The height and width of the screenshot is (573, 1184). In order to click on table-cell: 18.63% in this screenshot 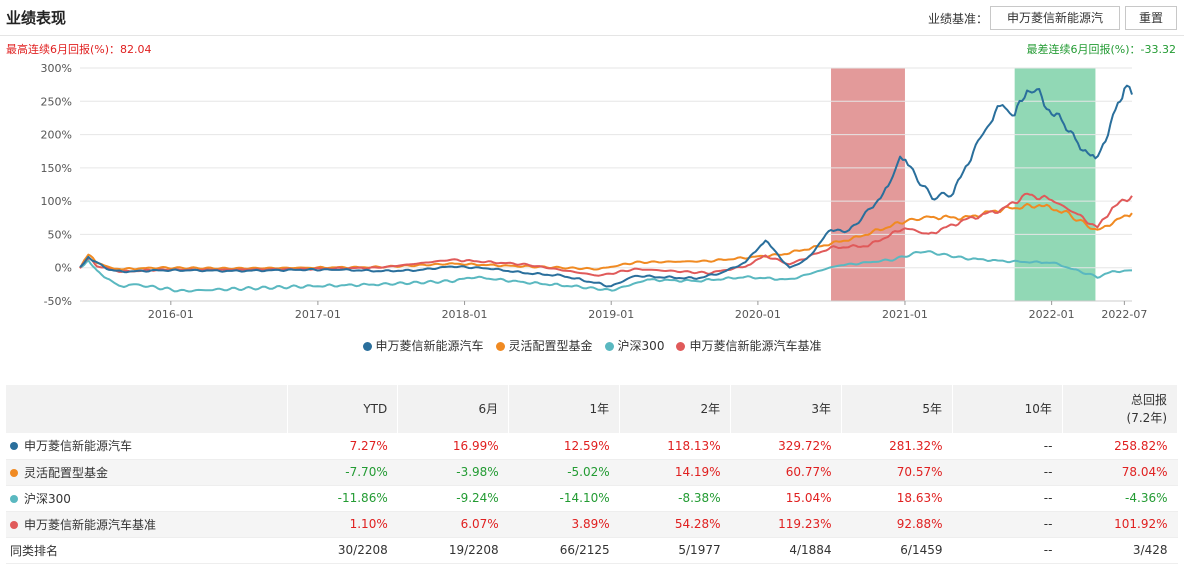, I will do `click(897, 498)`.